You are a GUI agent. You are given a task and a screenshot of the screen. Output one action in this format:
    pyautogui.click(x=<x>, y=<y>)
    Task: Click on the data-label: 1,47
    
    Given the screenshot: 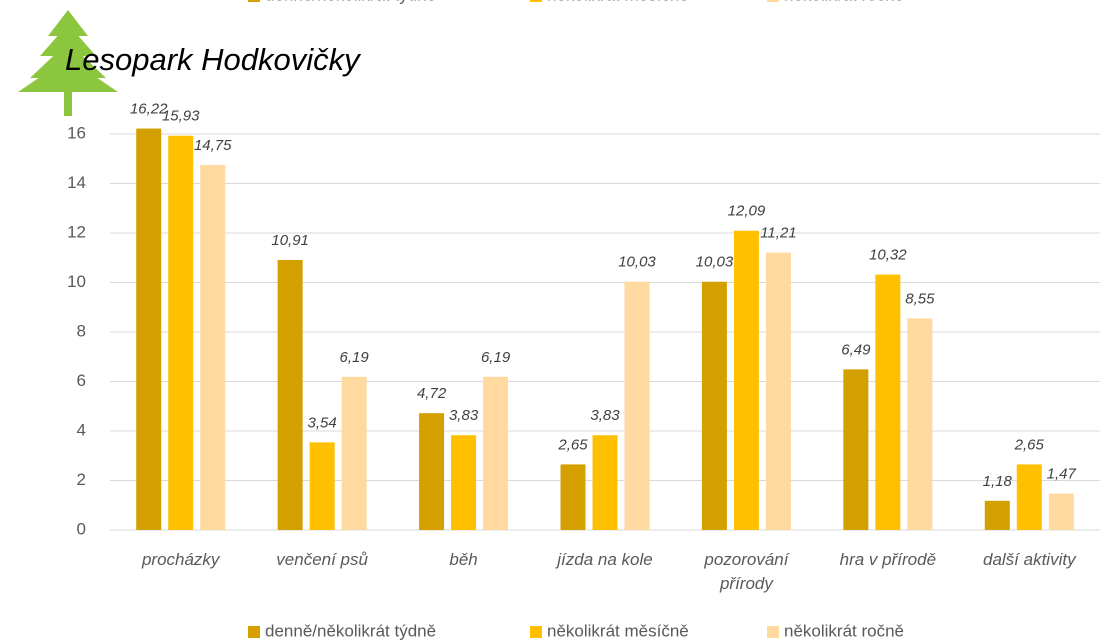 What is the action you would take?
    pyautogui.click(x=1062, y=474)
    